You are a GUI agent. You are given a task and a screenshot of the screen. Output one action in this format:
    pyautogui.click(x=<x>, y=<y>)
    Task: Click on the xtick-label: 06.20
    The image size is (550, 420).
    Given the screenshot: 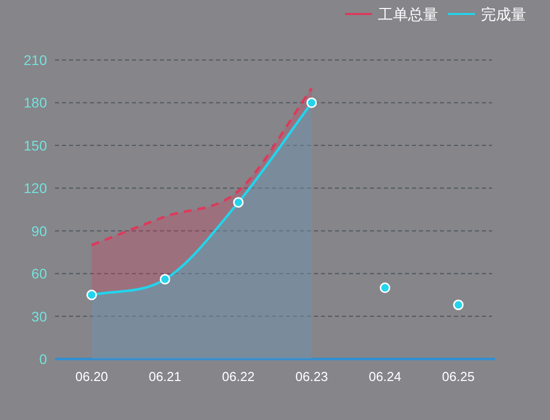 What is the action you would take?
    pyautogui.click(x=91, y=376)
    